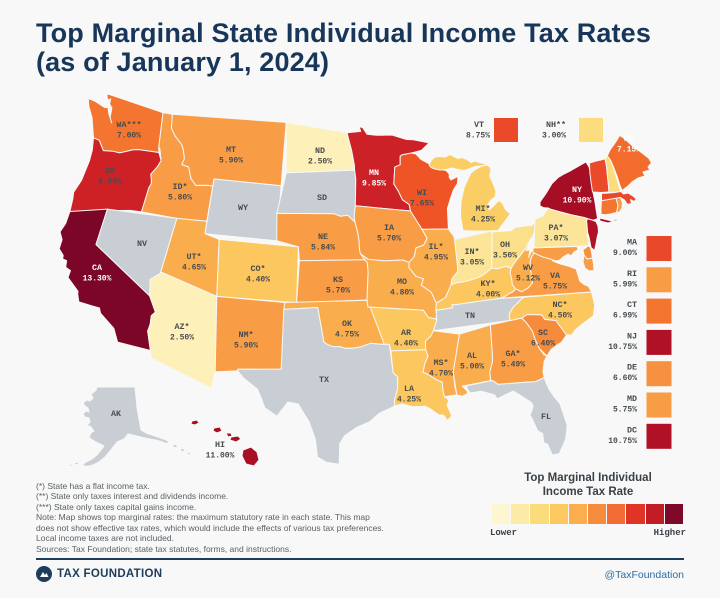  I want to click on svg-text: 4.95%, so click(436, 258).